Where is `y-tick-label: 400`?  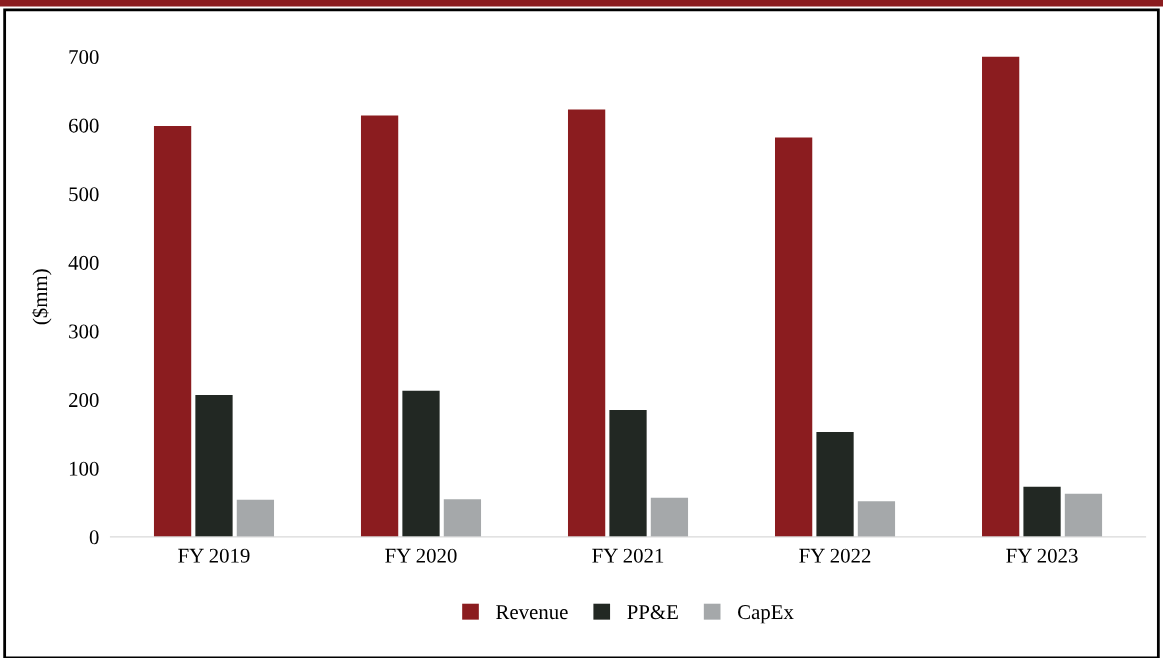
y-tick-label: 400 is located at coordinates (83, 262).